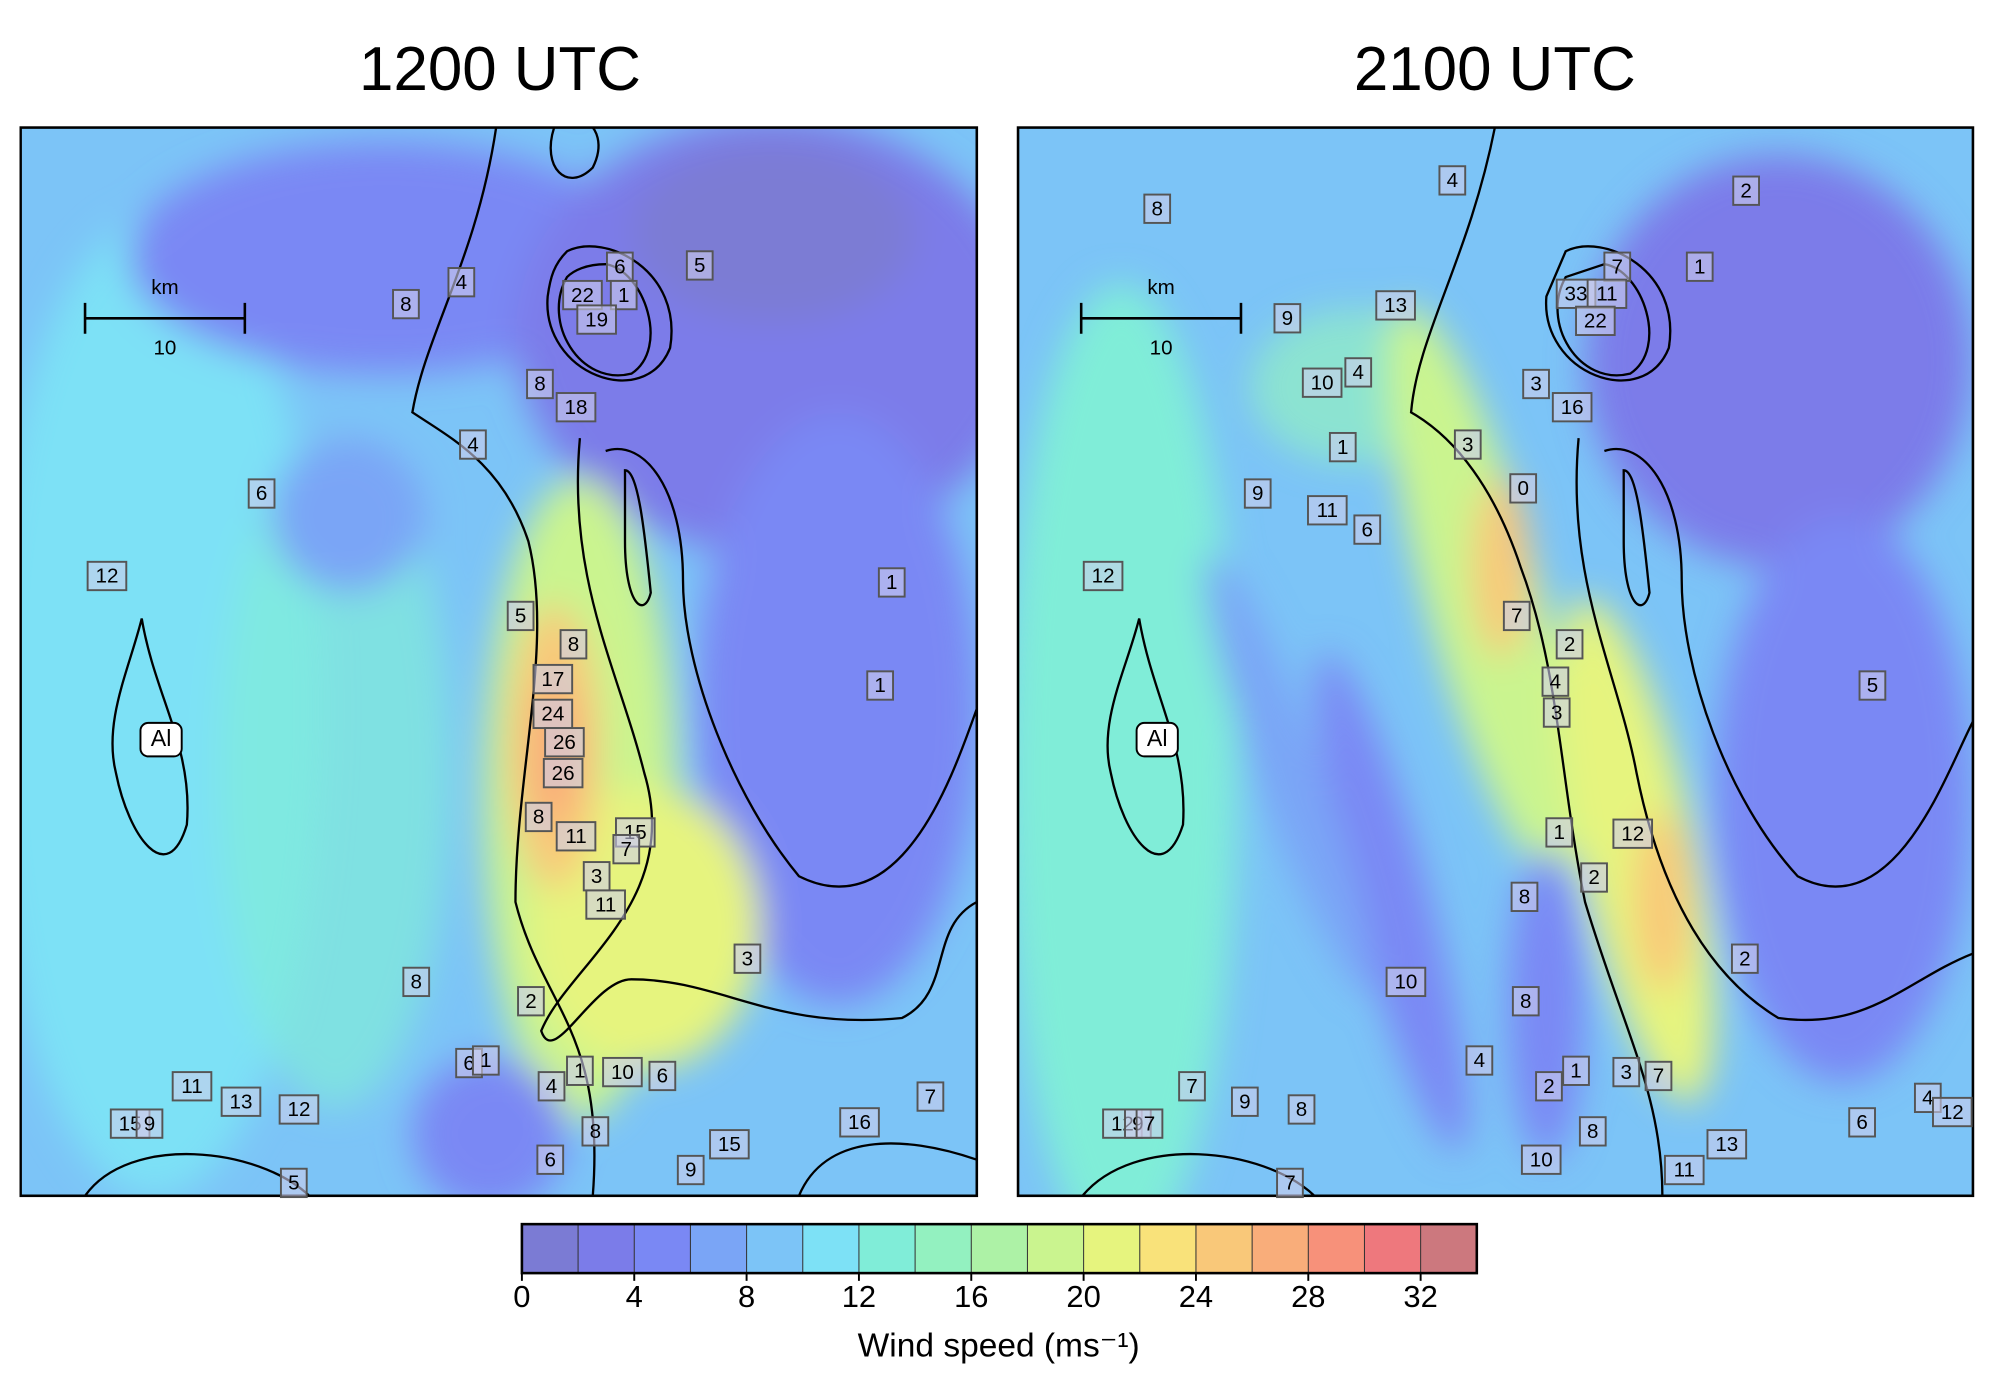  Describe the element at coordinates (1606, 294) in the screenshot. I see `station-value: 11` at that location.